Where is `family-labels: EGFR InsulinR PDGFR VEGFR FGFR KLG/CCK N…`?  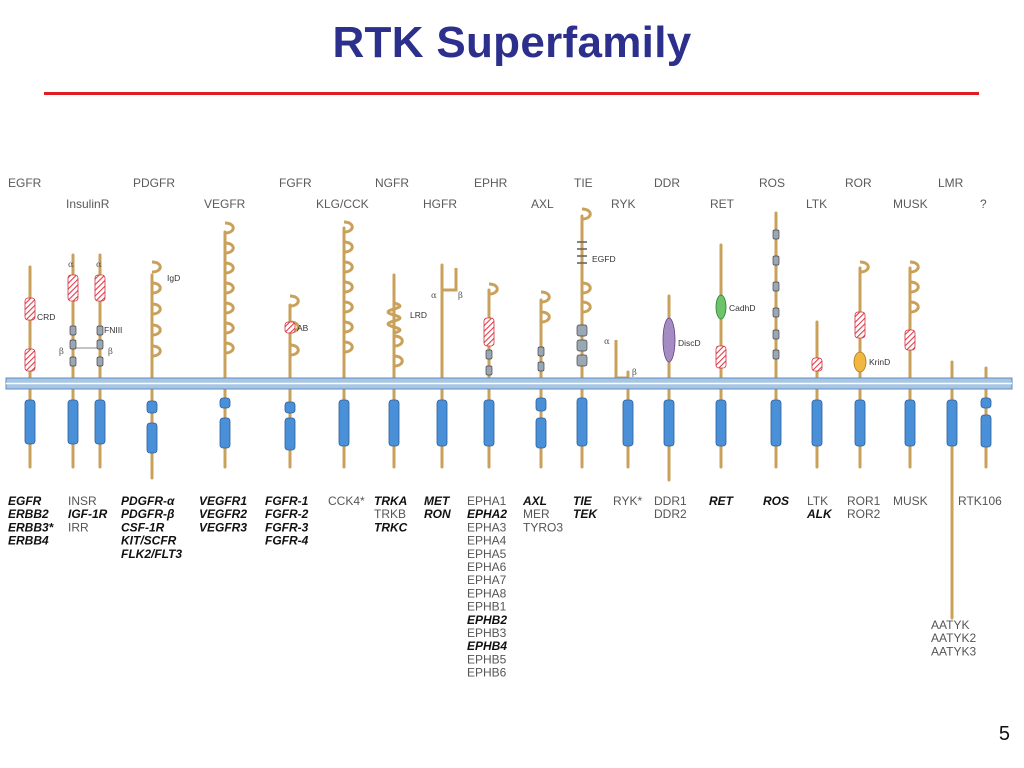
family-labels: EGFR InsulinR PDGFR VEGFR FGFR KLG/CCK N… is located at coordinates (497, 193).